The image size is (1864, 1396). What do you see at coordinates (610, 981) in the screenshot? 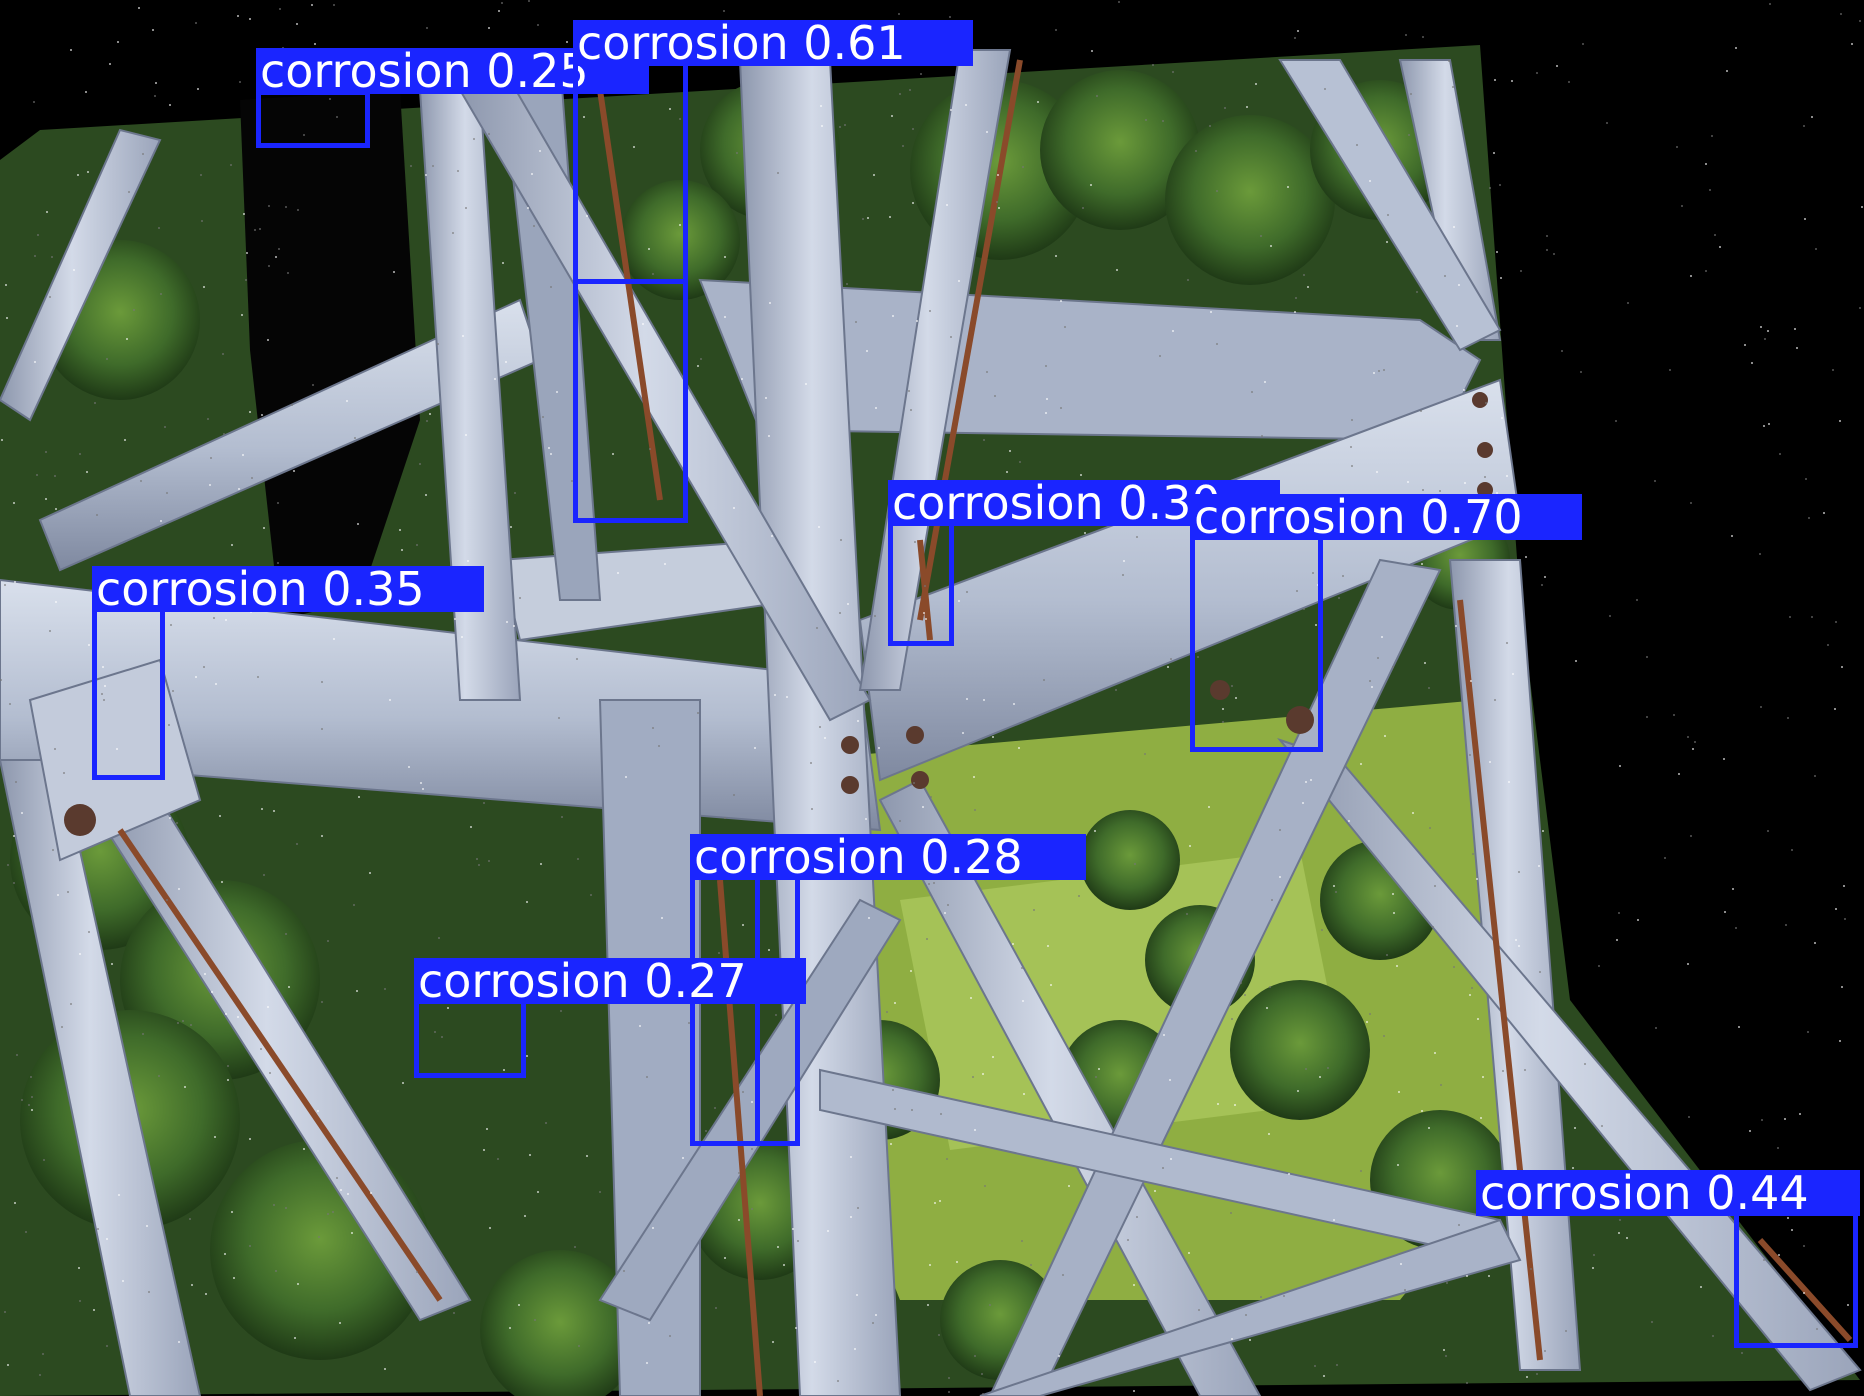
I see `detection-label: corrosion 0.27` at bounding box center [610, 981].